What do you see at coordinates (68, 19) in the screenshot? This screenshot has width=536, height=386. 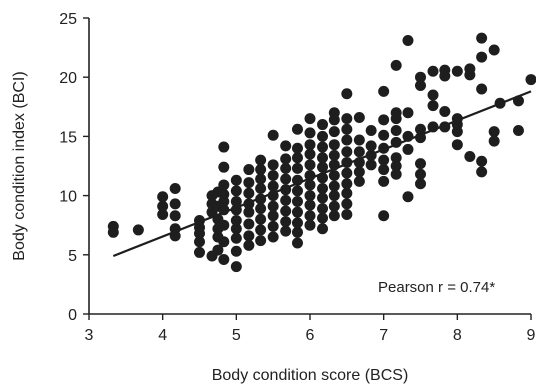 I see `y-tick-label: 25` at bounding box center [68, 19].